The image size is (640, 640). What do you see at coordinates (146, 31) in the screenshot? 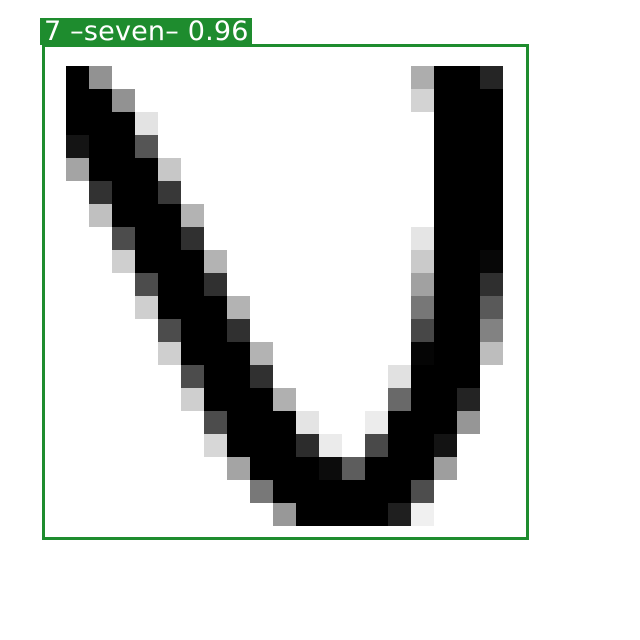
I see `detection-label: 7 –seven– 0.96` at bounding box center [146, 31].